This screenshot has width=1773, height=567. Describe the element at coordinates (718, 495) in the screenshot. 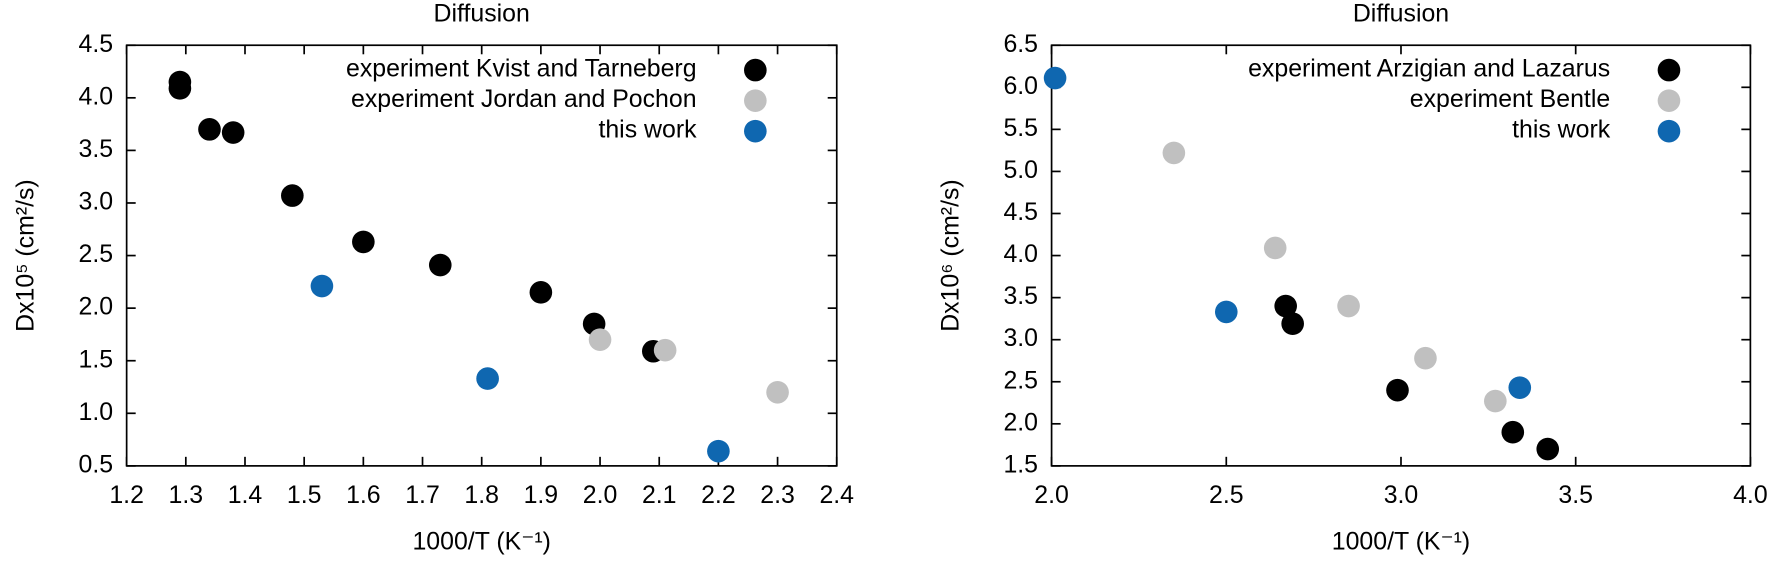

I see `x-tick-label: 2.2` at that location.